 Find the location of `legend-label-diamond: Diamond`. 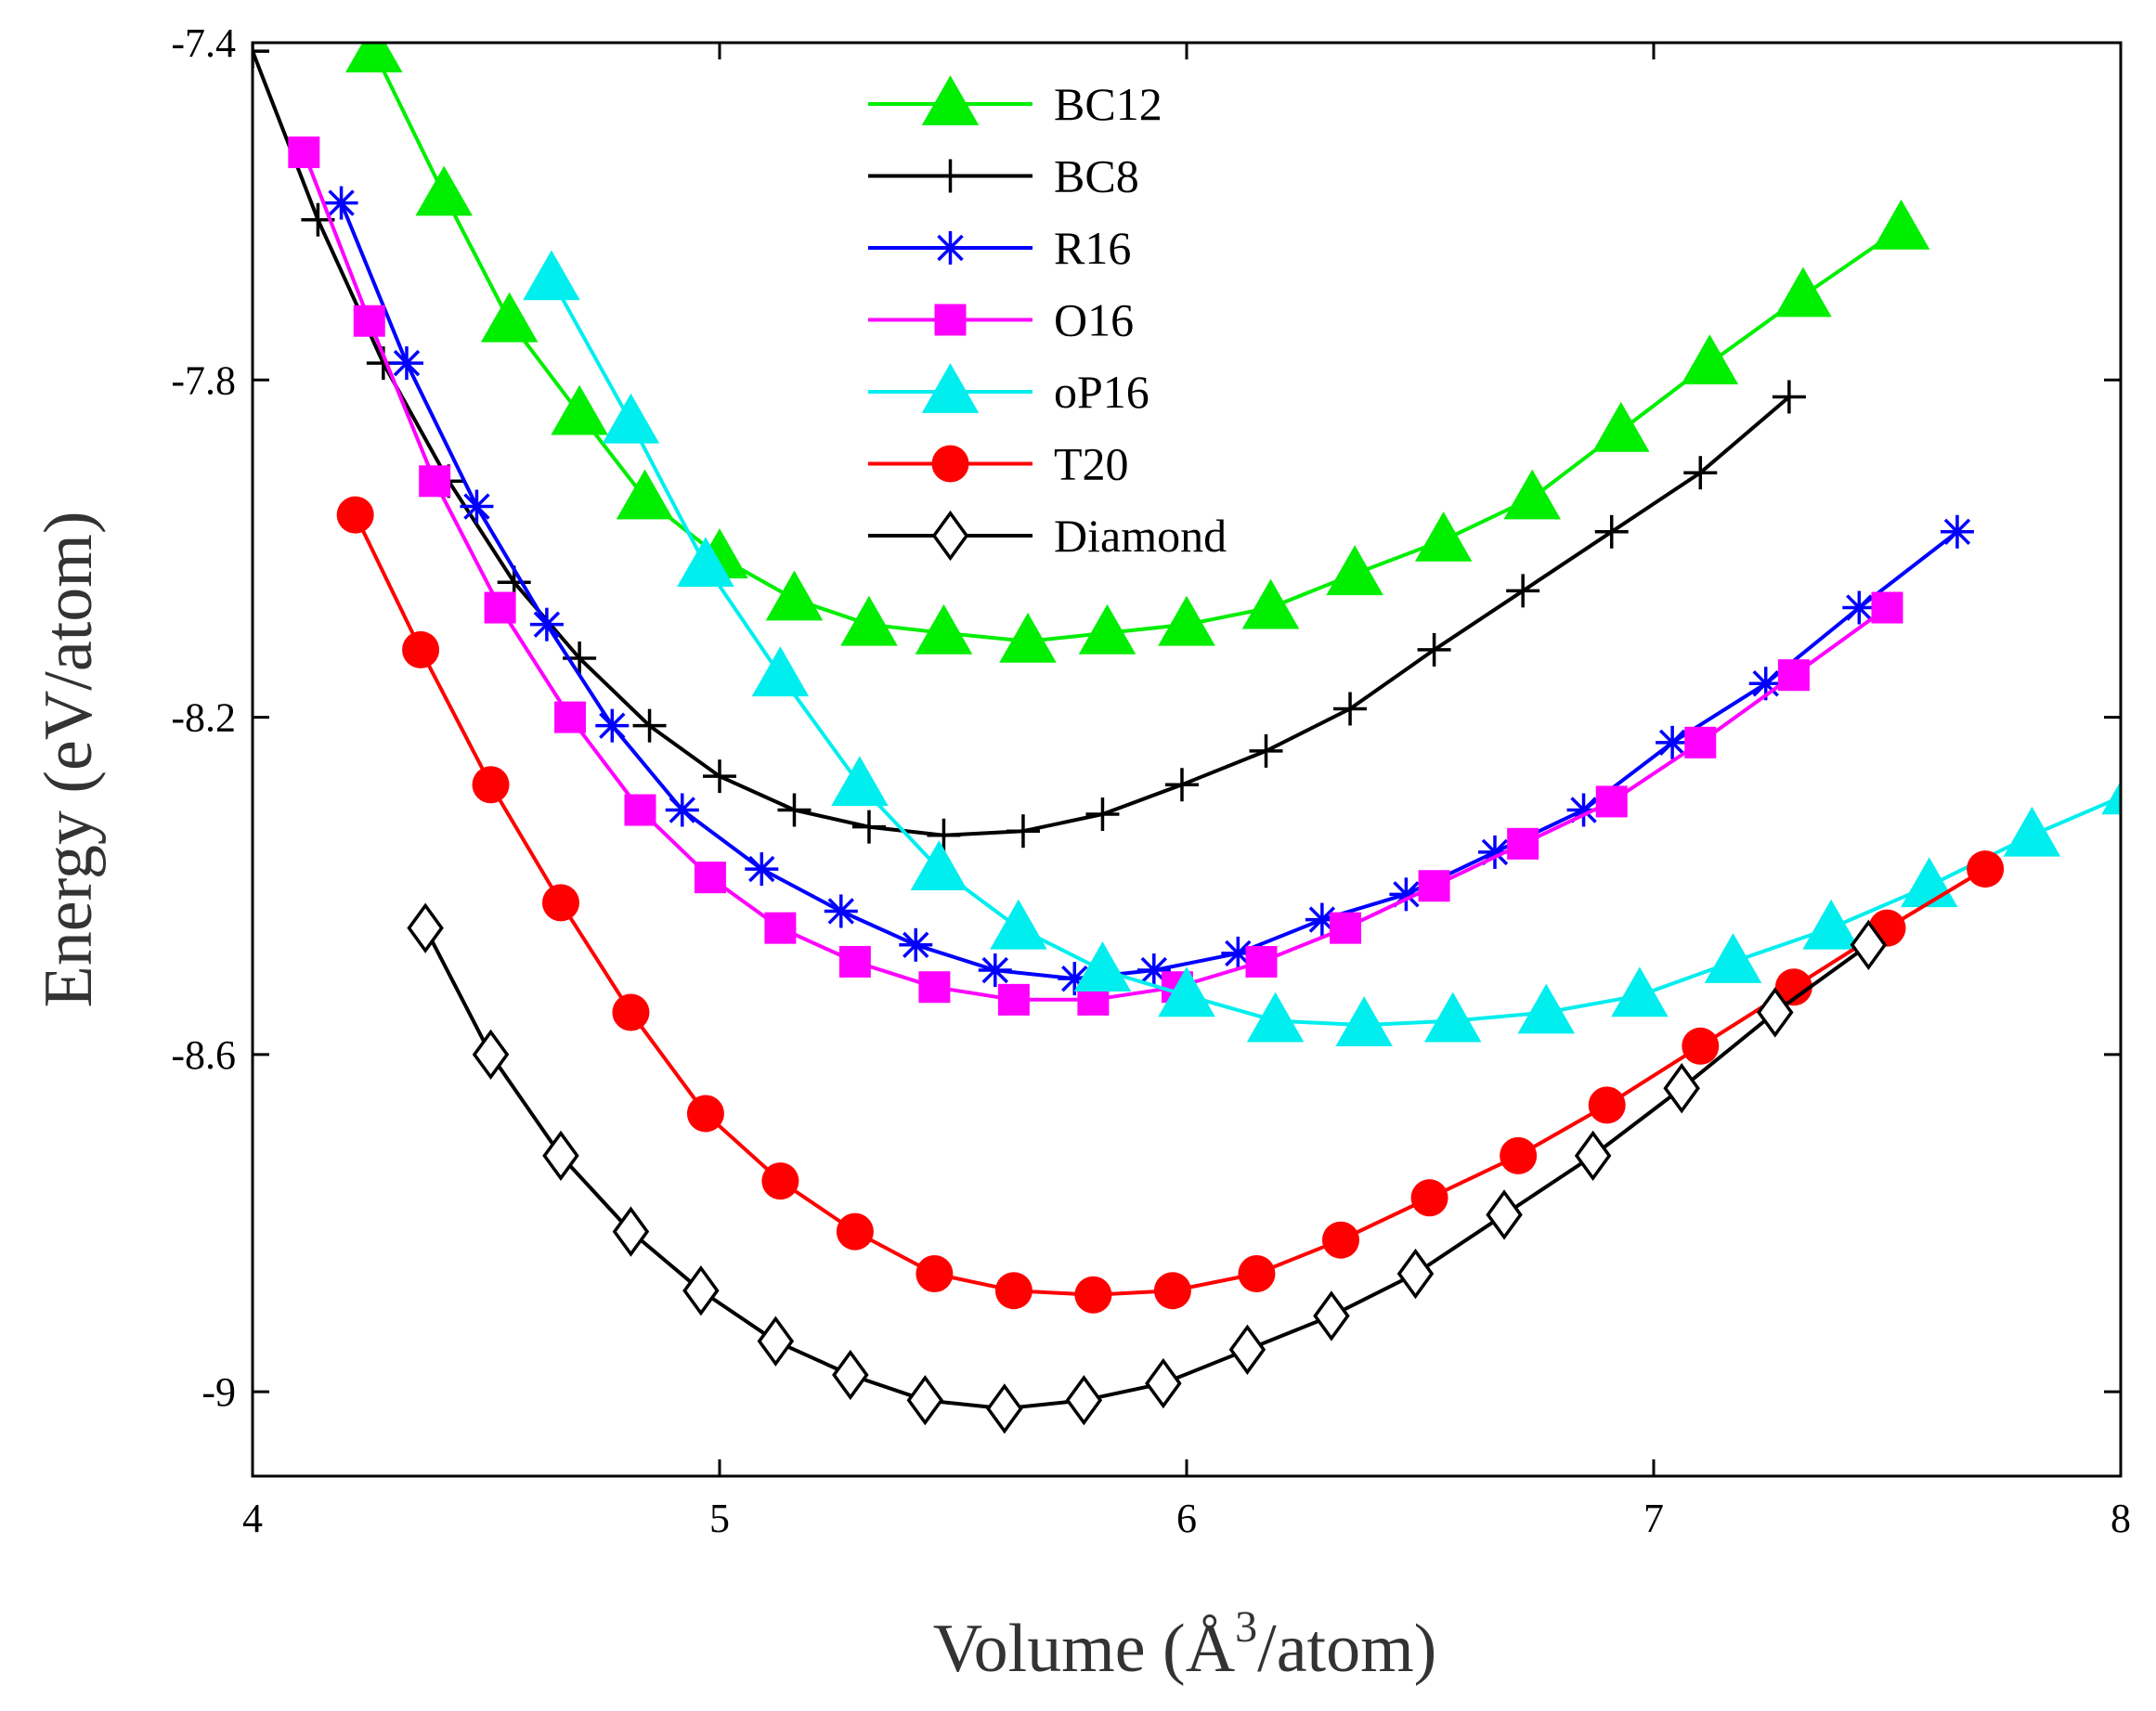

legend-label-diamond: Diamond is located at coordinates (1140, 536).